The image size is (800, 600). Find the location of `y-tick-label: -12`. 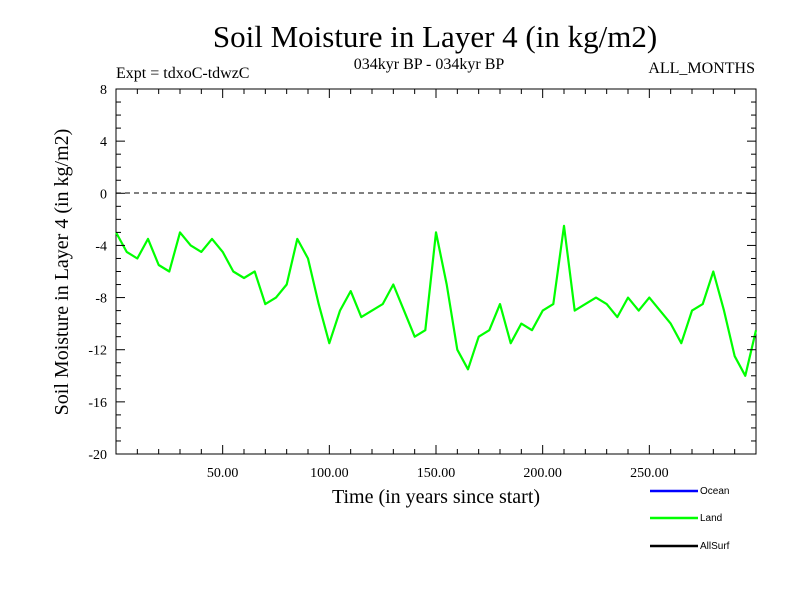

y-tick-label: -12 is located at coordinates (97, 351).